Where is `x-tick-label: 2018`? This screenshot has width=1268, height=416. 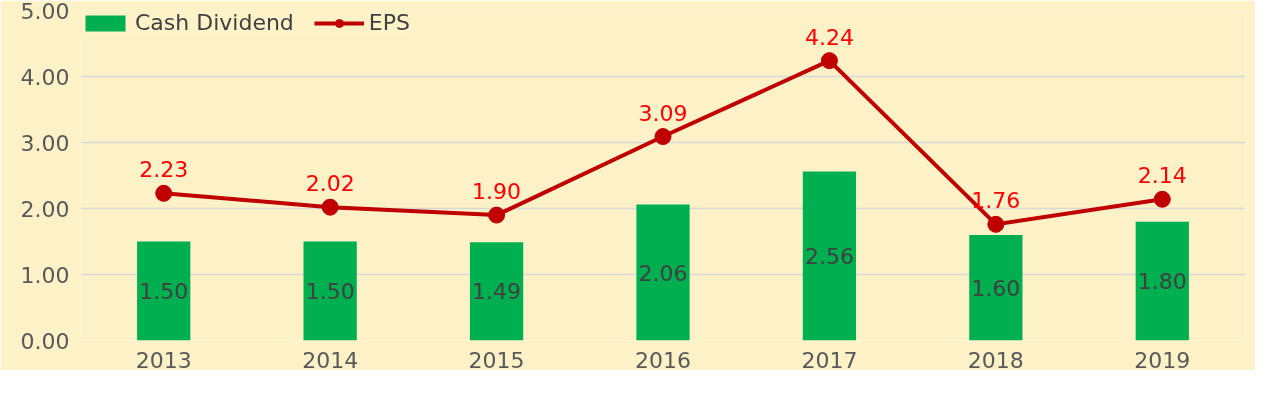
x-tick-label: 2018 is located at coordinates (995, 360).